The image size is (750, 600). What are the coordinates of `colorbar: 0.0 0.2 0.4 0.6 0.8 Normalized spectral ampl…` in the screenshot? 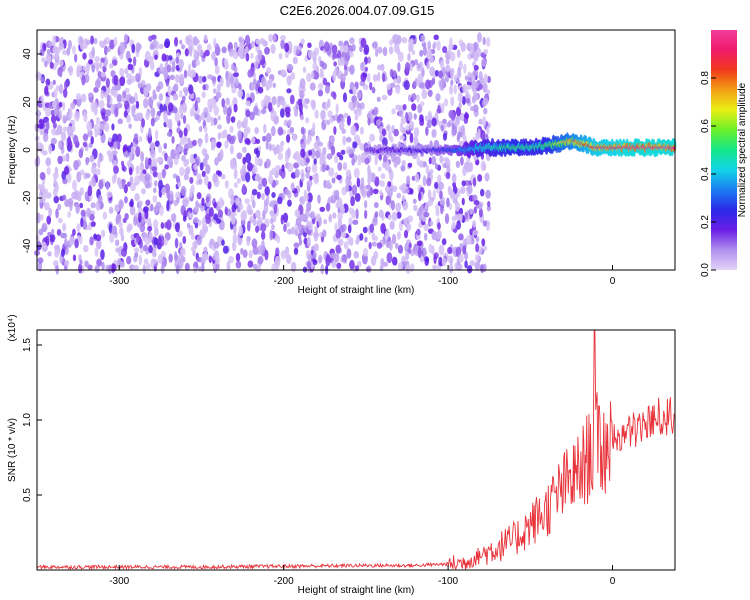 It's located at (724, 153).